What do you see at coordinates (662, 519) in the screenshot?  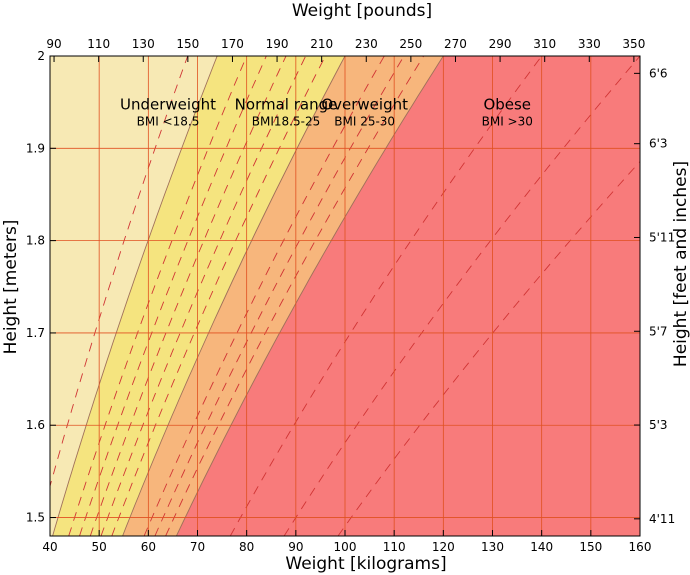 I see `right-tick-label: 4'11` at bounding box center [662, 519].